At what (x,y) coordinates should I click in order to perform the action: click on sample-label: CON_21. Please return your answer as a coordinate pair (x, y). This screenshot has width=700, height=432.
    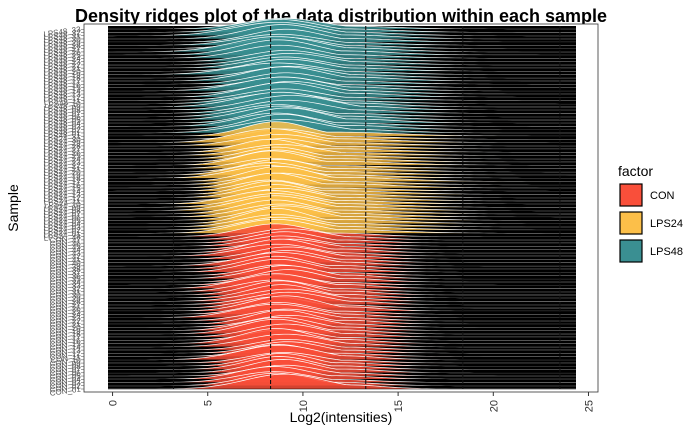
    Looking at the image, I should click on (65, 326).